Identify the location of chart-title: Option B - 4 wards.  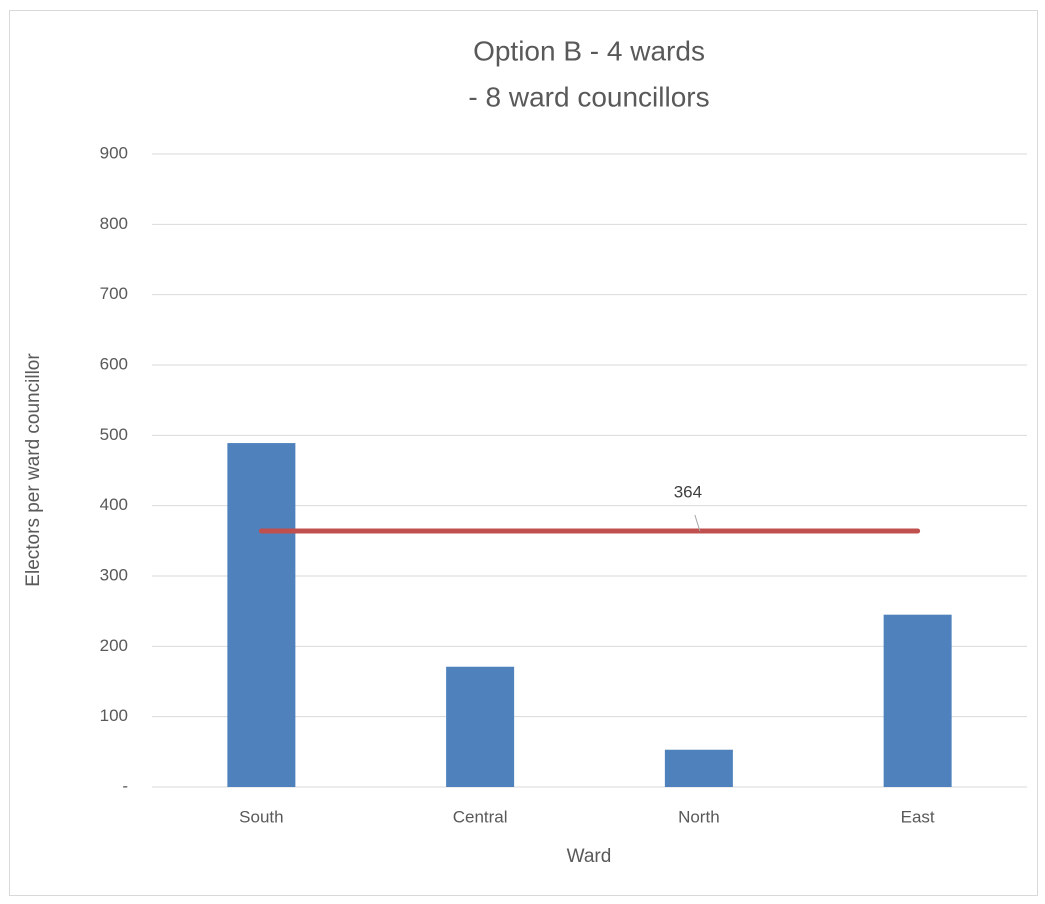
(589, 50).